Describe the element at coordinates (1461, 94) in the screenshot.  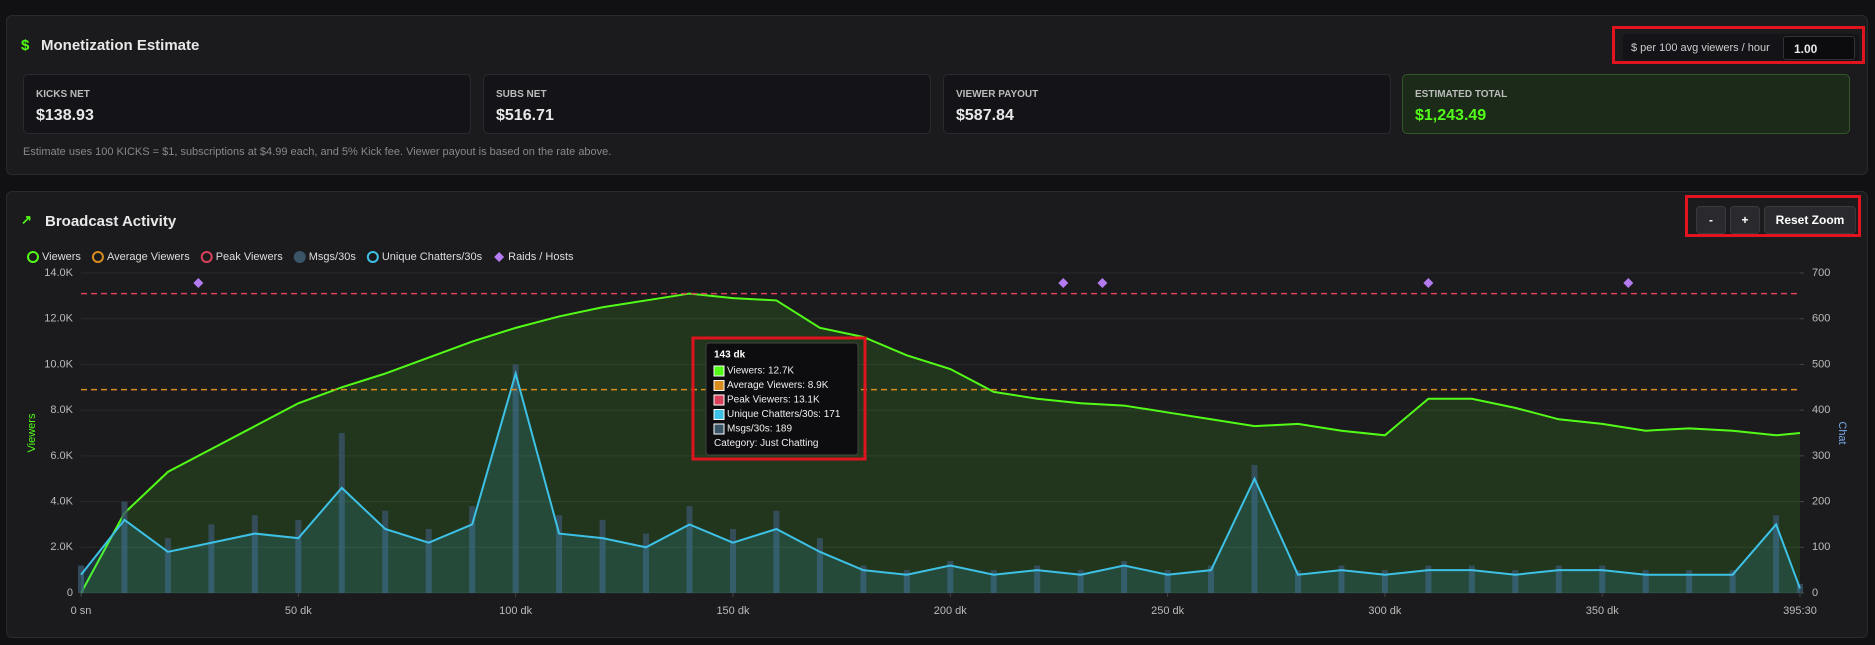
I see `card-label: ESTIMATED TOTAL` at that location.